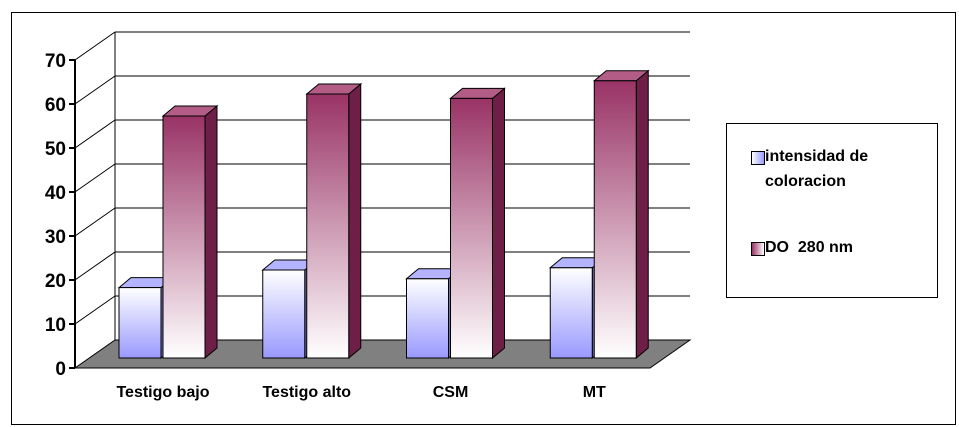 This screenshot has height=427, width=959. I want to click on y-tick-label: 10, so click(55, 325).